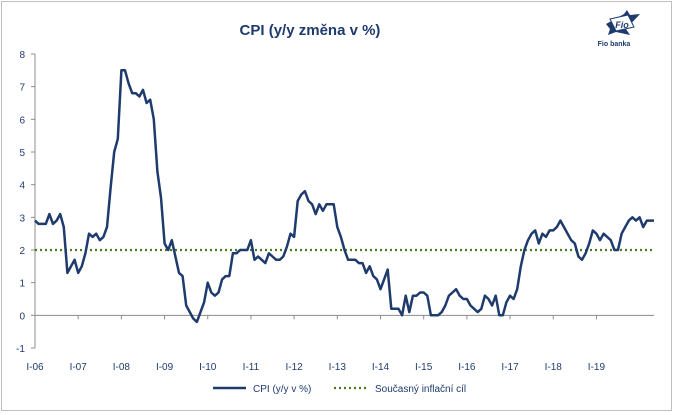 Image resolution: width=675 pixels, height=415 pixels. I want to click on x-tick-label: I-17, so click(510, 367).